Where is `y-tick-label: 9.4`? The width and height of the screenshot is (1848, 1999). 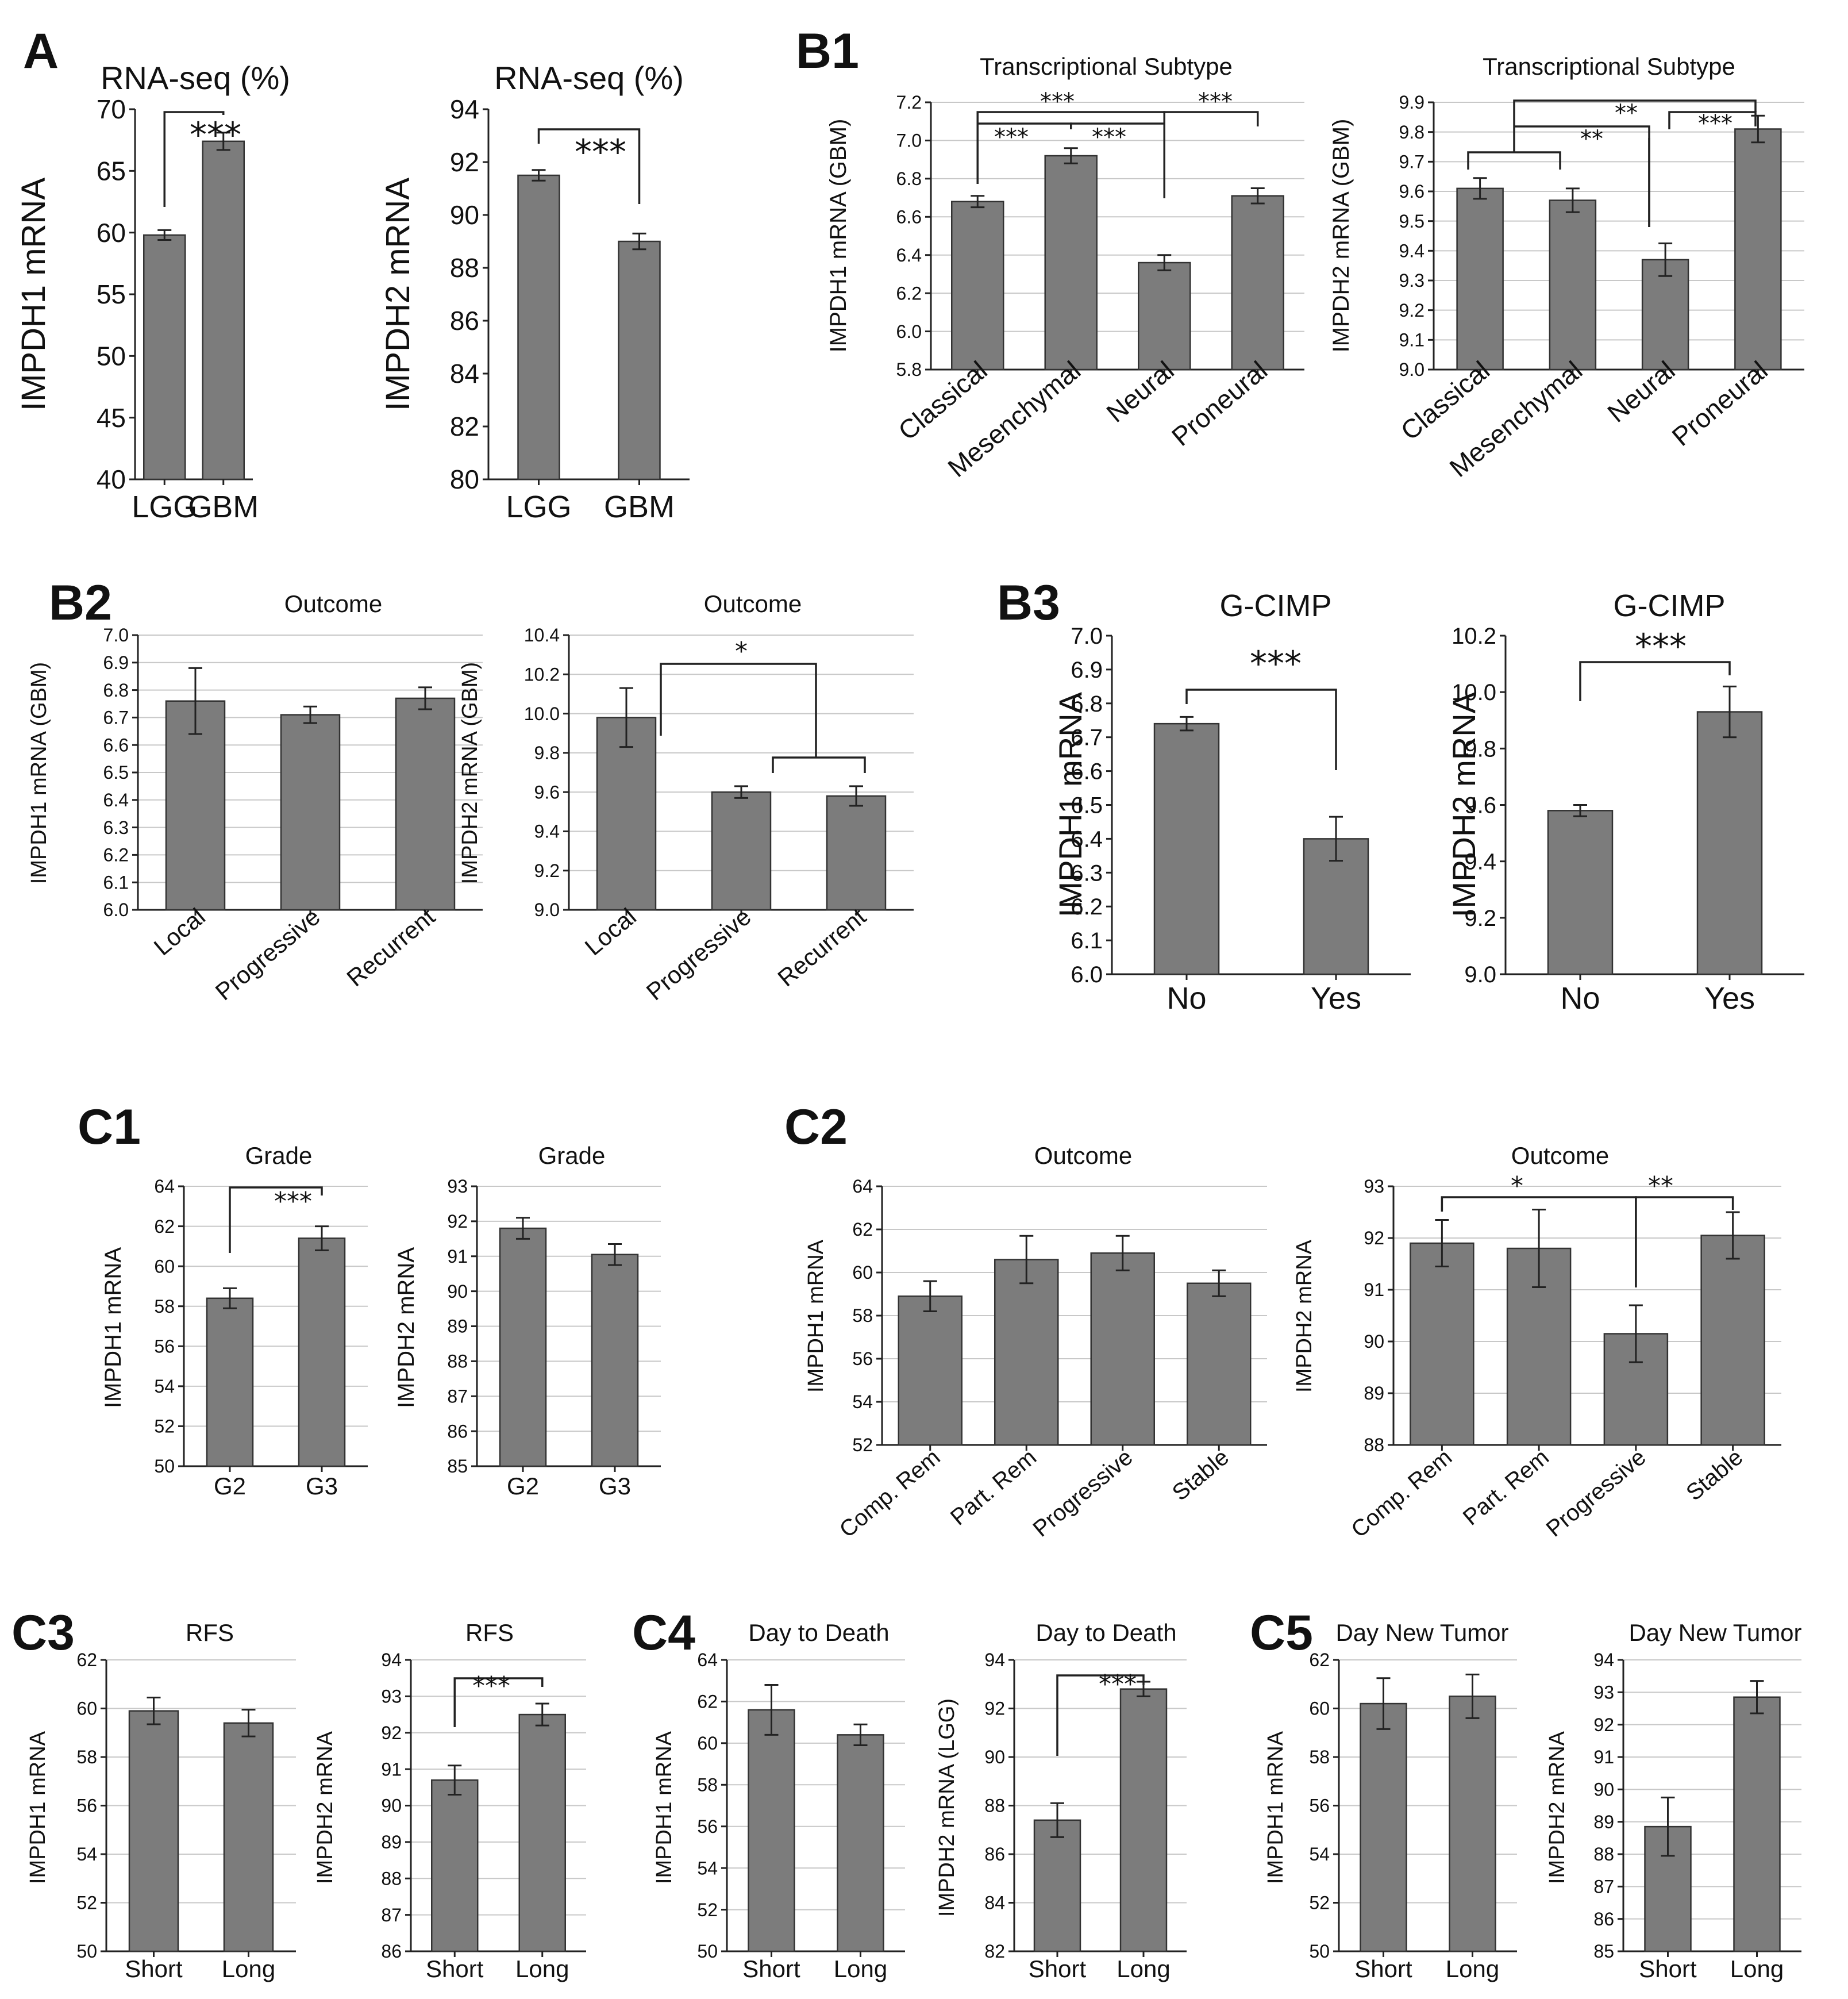 y-tick-label: 9.4 is located at coordinates (1411, 251).